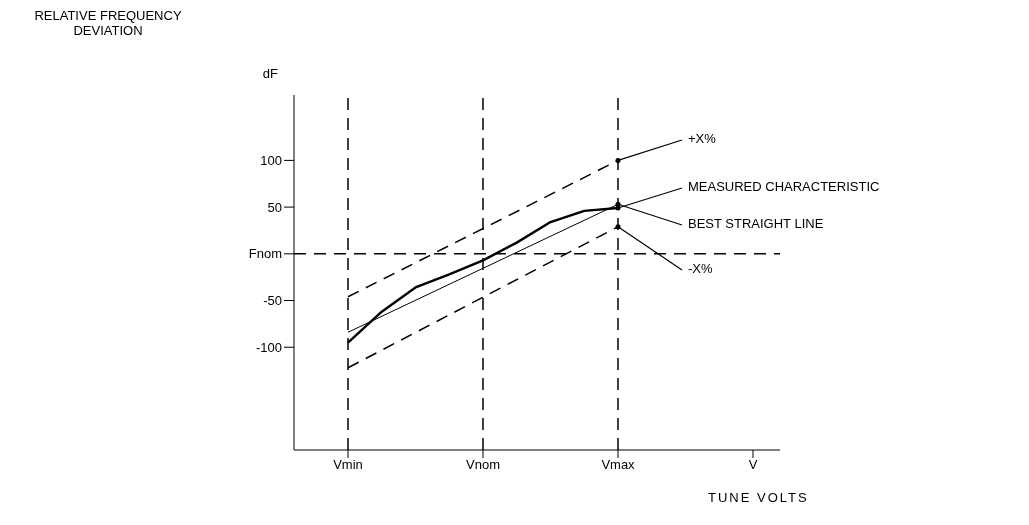 This screenshot has height=525, width=1029. What do you see at coordinates (268, 347) in the screenshot?
I see `y-tick-label: -100` at bounding box center [268, 347].